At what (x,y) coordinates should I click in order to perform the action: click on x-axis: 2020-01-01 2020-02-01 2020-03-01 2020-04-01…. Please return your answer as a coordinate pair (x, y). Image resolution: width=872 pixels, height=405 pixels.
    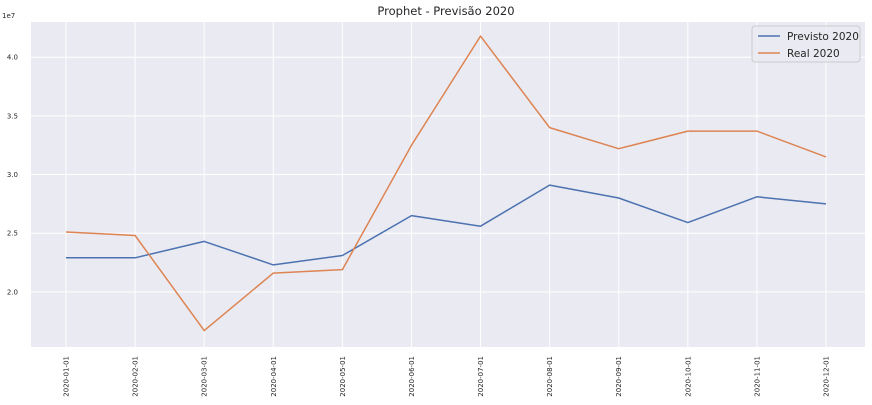
    Looking at the image, I should click on (447, 376).